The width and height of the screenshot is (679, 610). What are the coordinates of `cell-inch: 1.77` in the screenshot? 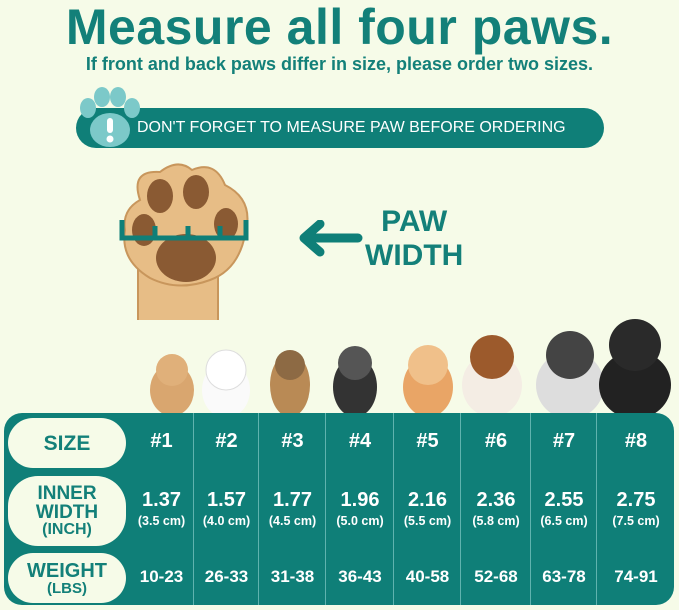 It's located at (292, 500).